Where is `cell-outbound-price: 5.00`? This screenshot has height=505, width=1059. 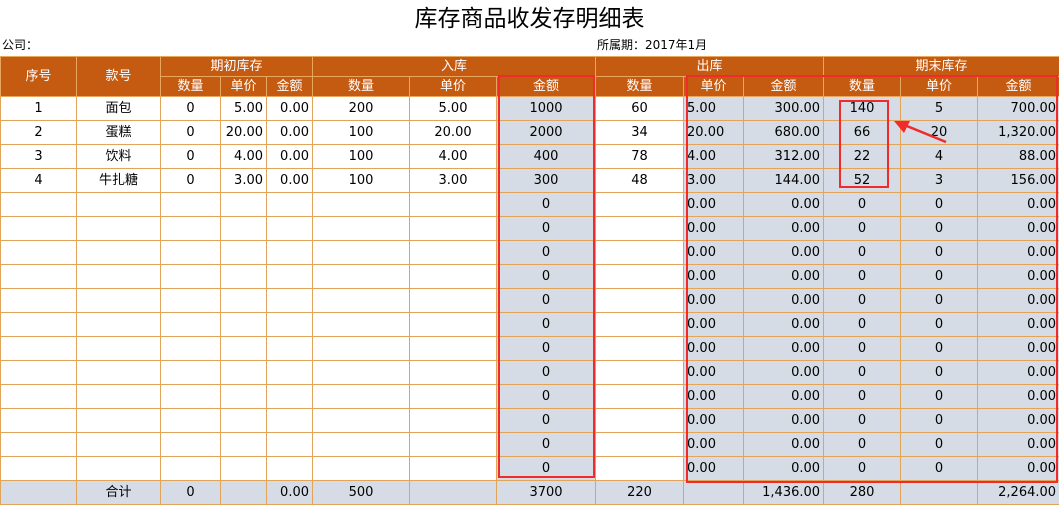 cell-outbound-price: 5.00 is located at coordinates (714, 109).